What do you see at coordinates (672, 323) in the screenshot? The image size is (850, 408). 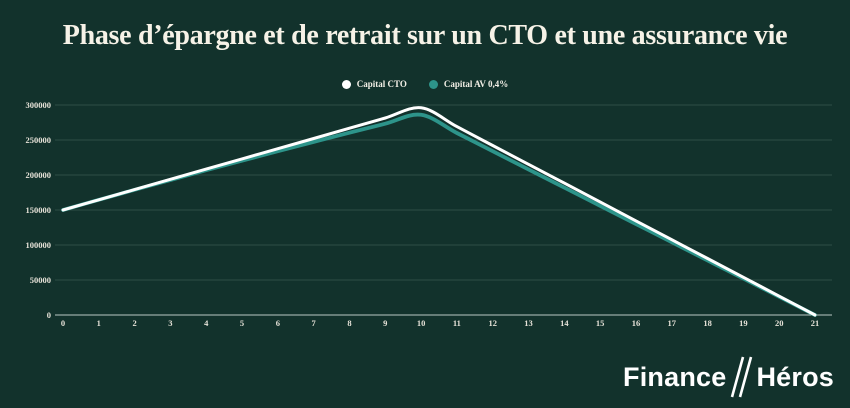 I see `x-tick-label: 17` at bounding box center [672, 323].